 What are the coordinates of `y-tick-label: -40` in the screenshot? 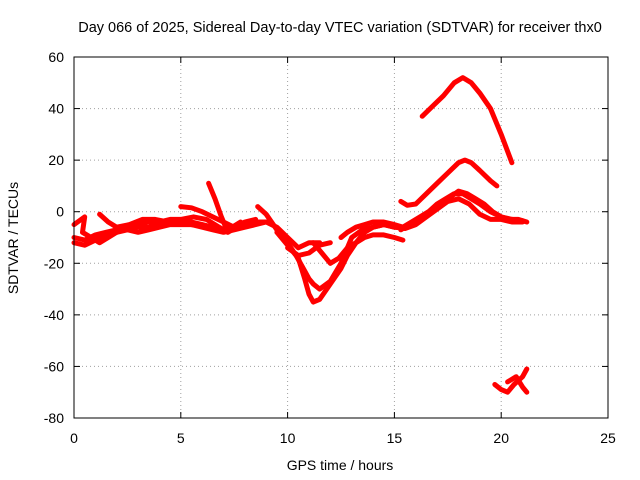 It's located at (54, 315).